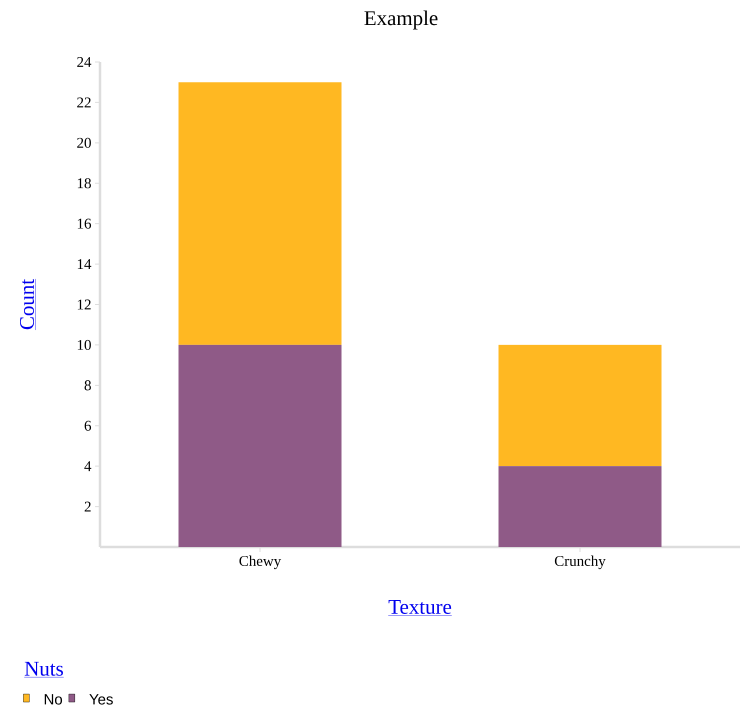 This screenshot has height=727, width=742. I want to click on y-tick-label: 16, so click(85, 223).